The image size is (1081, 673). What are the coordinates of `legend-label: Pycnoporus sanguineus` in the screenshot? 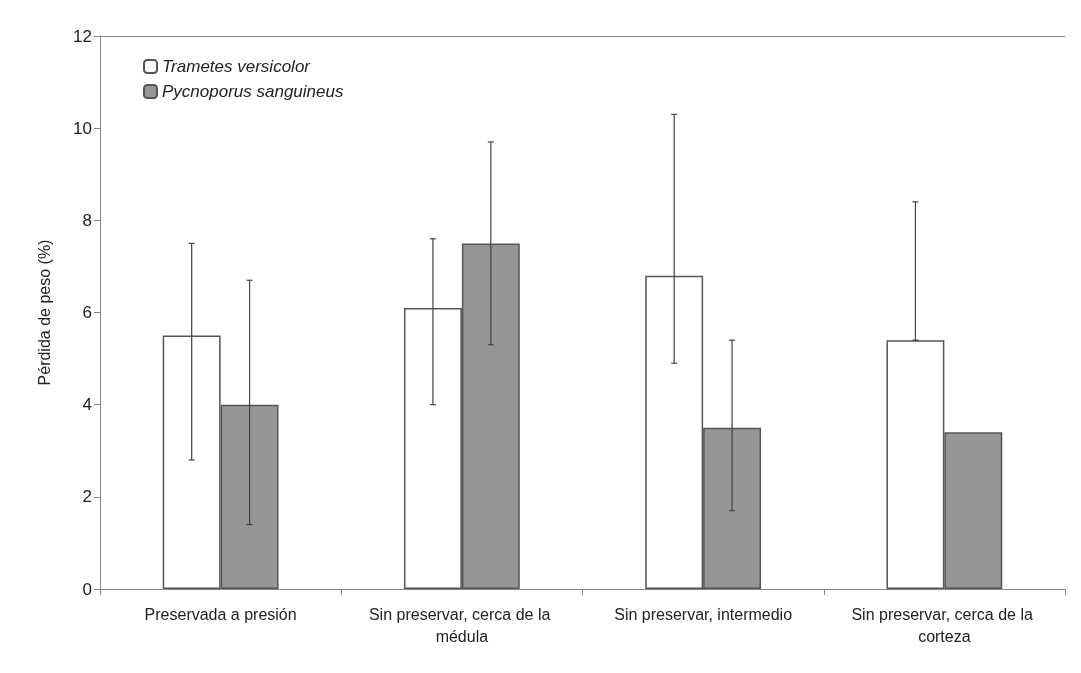 It's located at (253, 91).